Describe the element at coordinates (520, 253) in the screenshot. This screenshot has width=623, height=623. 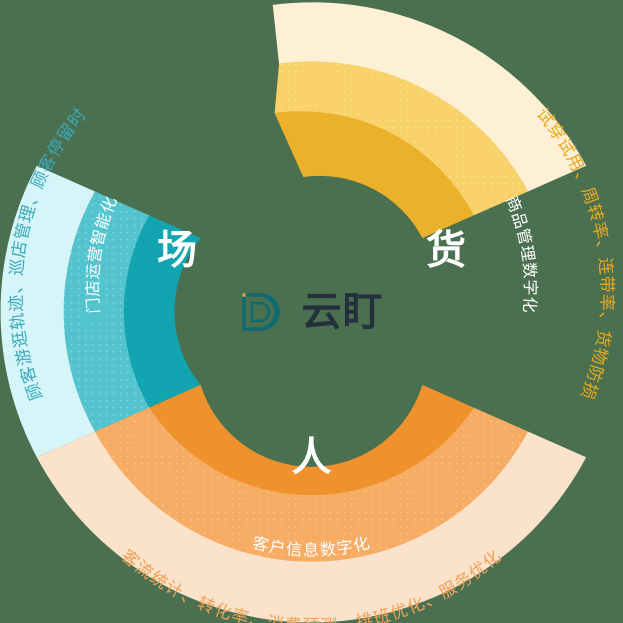
I see `huo-mid-text: 商品管理数字化` at that location.